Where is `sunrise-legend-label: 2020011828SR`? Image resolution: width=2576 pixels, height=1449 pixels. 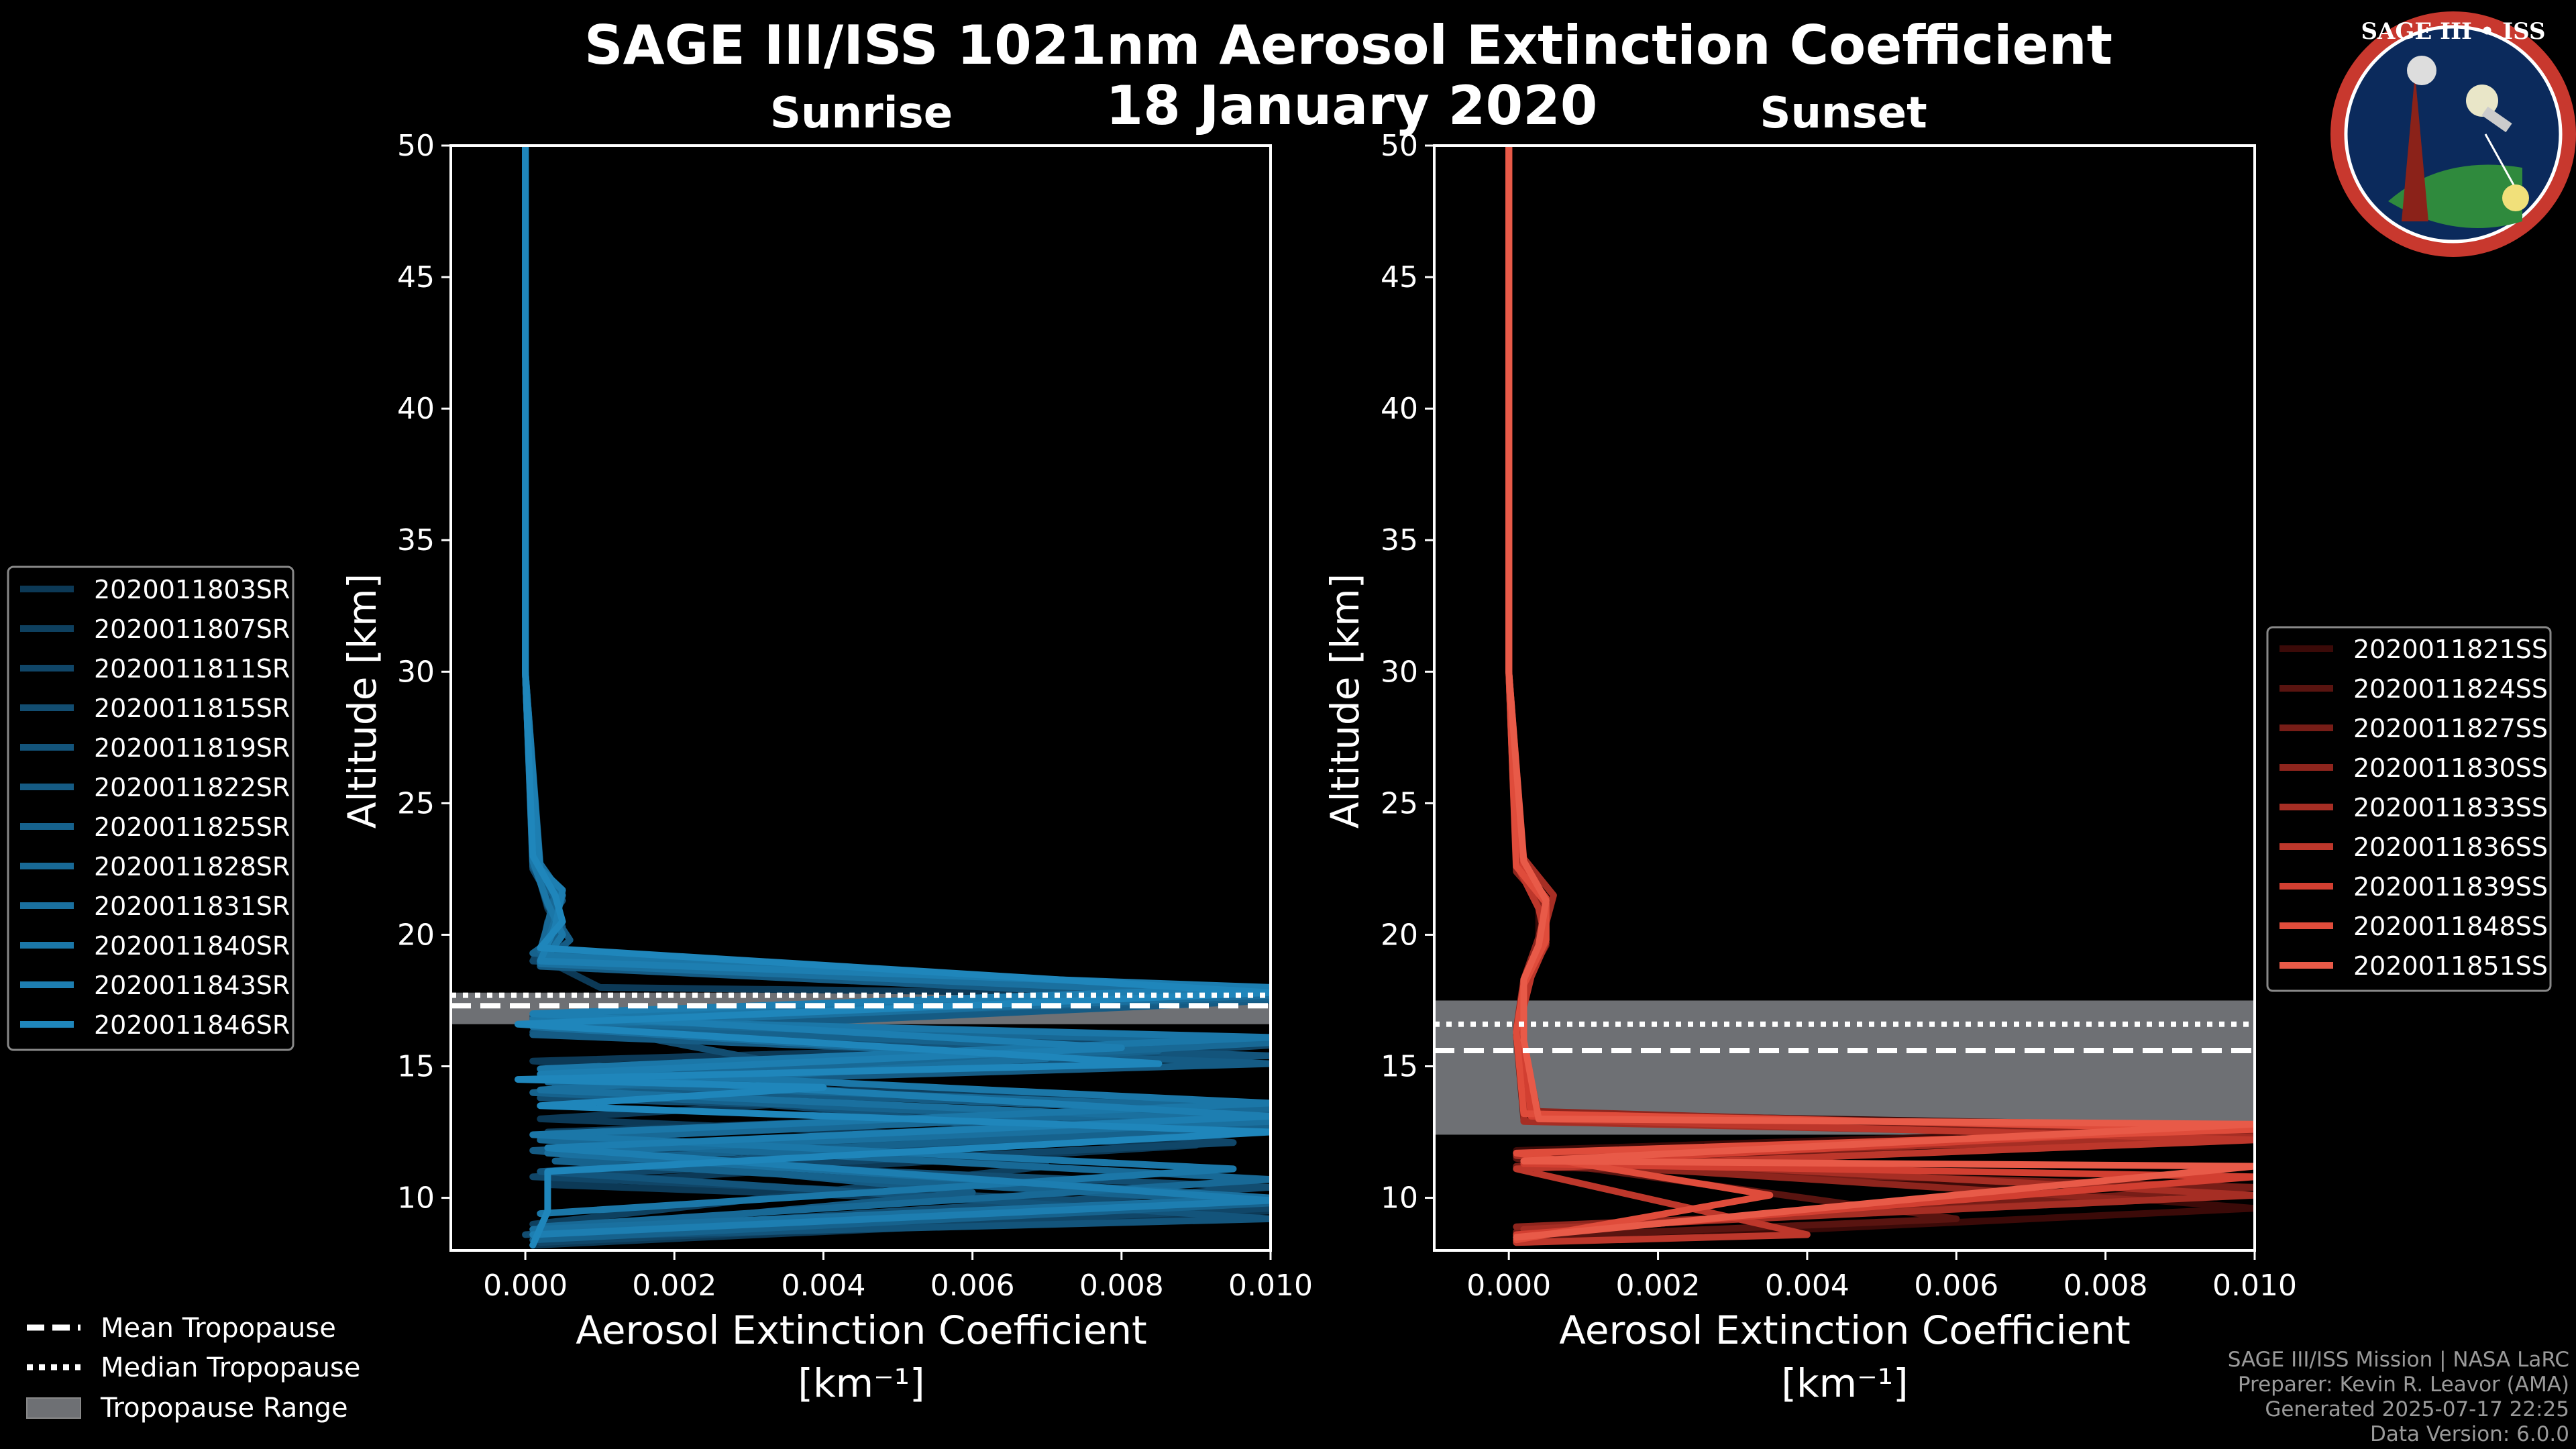 sunrise-legend-label: 2020011828SR is located at coordinates (192, 866).